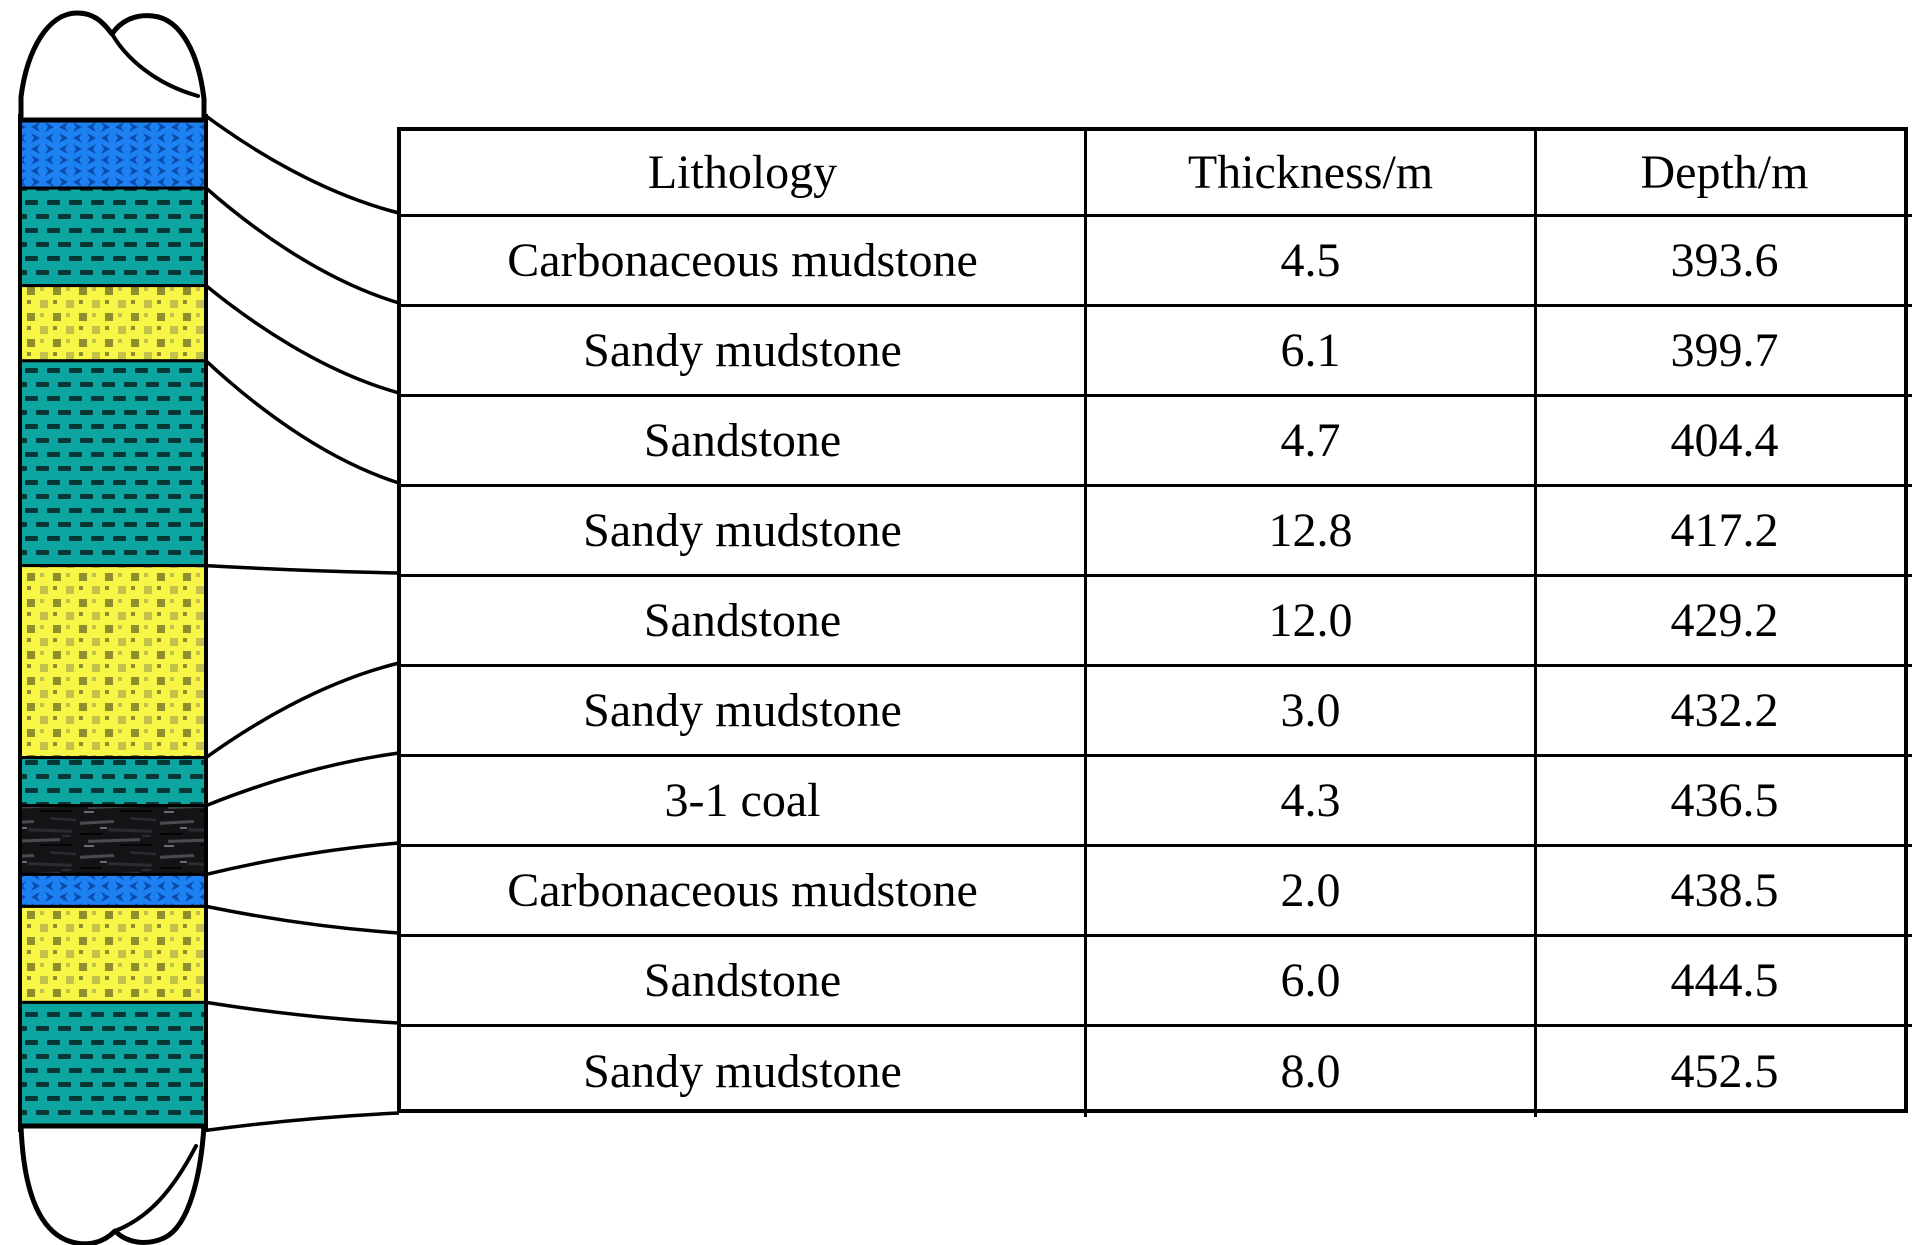 The image size is (1930, 1245). Describe the element at coordinates (744, 174) in the screenshot. I see `header-lithology: Lithology` at that location.